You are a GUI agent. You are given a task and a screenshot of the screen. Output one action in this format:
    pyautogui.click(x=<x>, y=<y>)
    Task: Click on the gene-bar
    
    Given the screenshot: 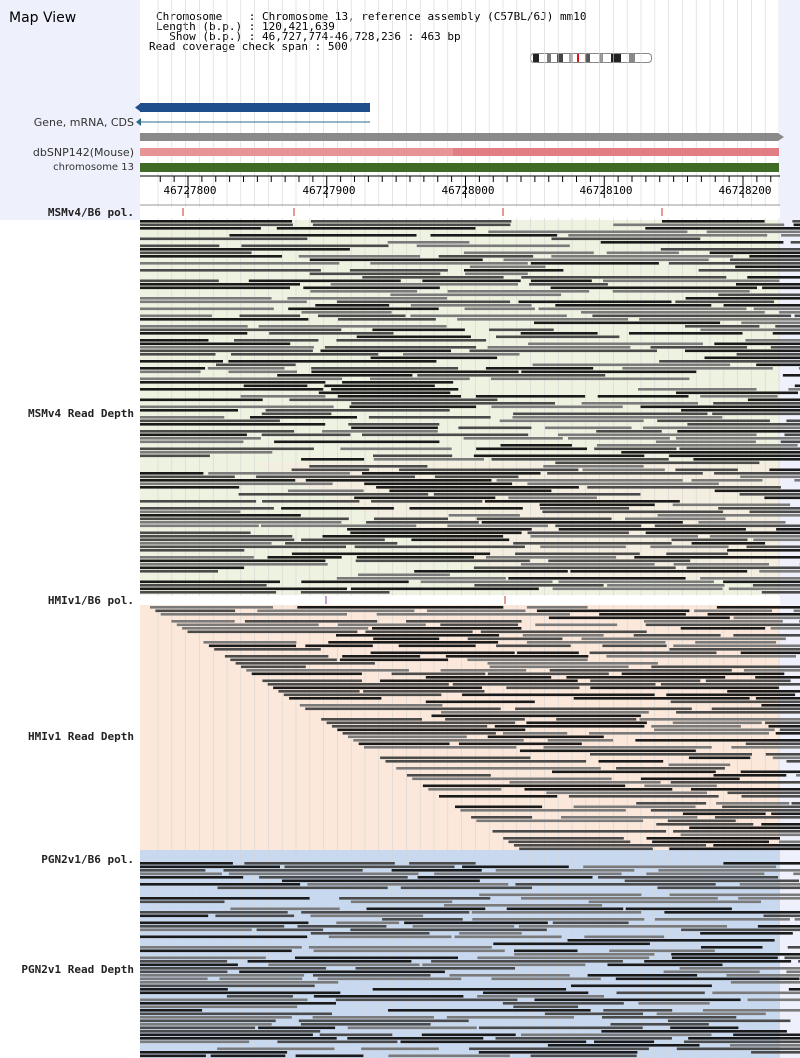 What is the action you would take?
    pyautogui.click(x=255, y=107)
    